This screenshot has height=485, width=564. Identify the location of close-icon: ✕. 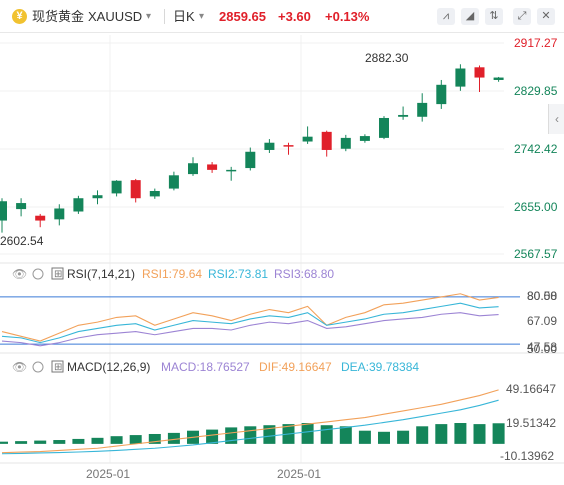
(546, 16).